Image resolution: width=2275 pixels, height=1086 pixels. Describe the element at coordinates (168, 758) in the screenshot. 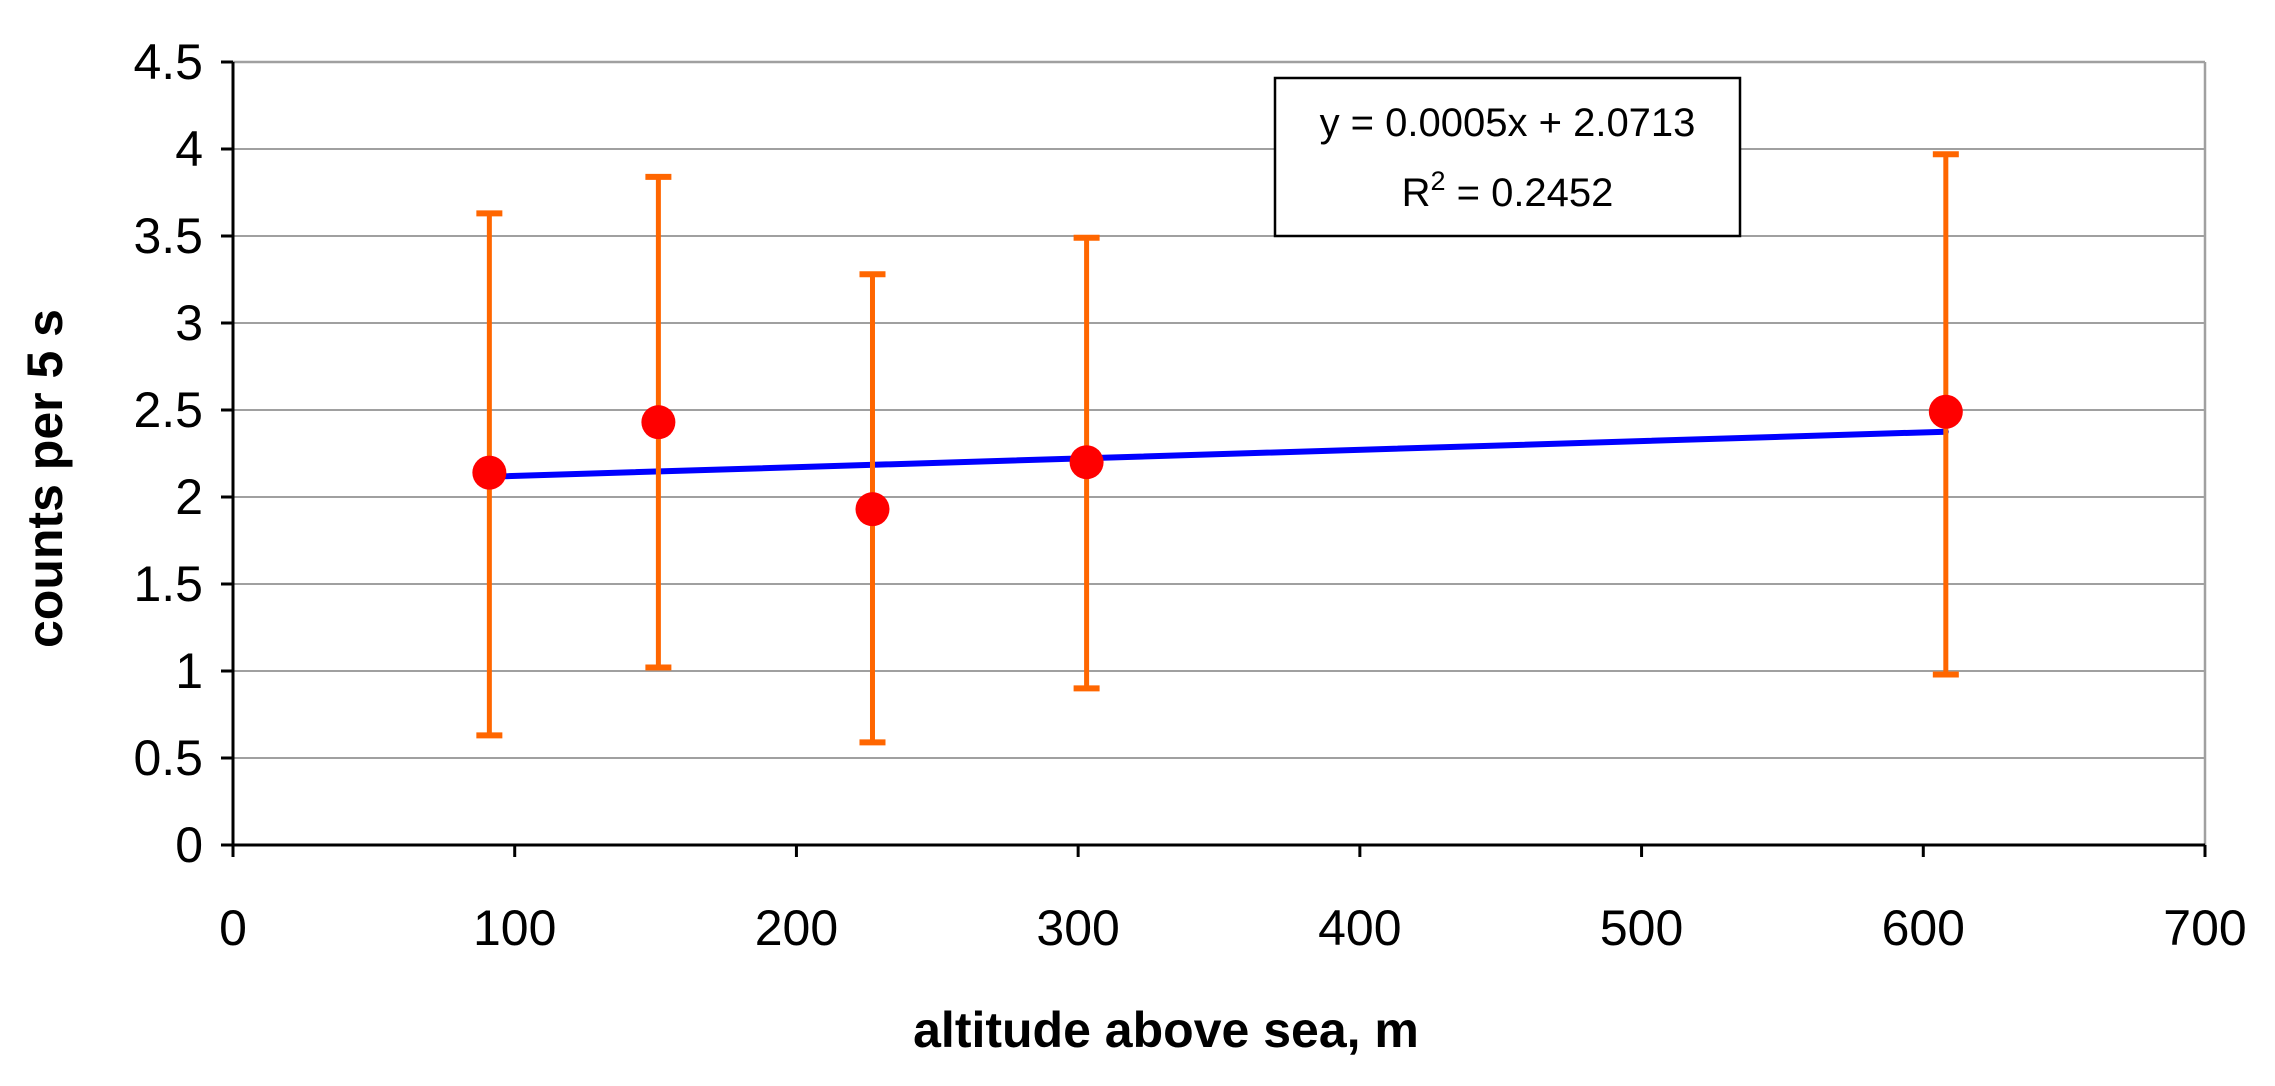

I see `y-tick-label: 0.5` at that location.